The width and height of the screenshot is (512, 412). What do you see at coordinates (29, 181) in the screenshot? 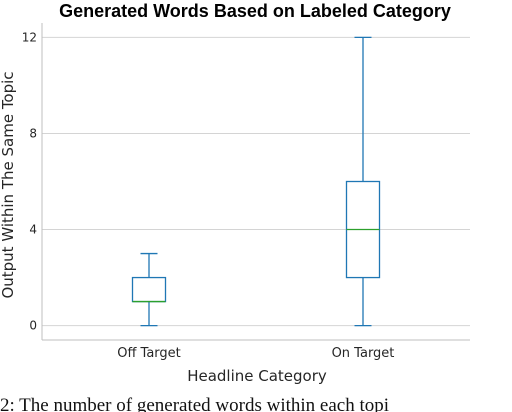
I see `y-axis: 0 4 8 12` at bounding box center [29, 181].